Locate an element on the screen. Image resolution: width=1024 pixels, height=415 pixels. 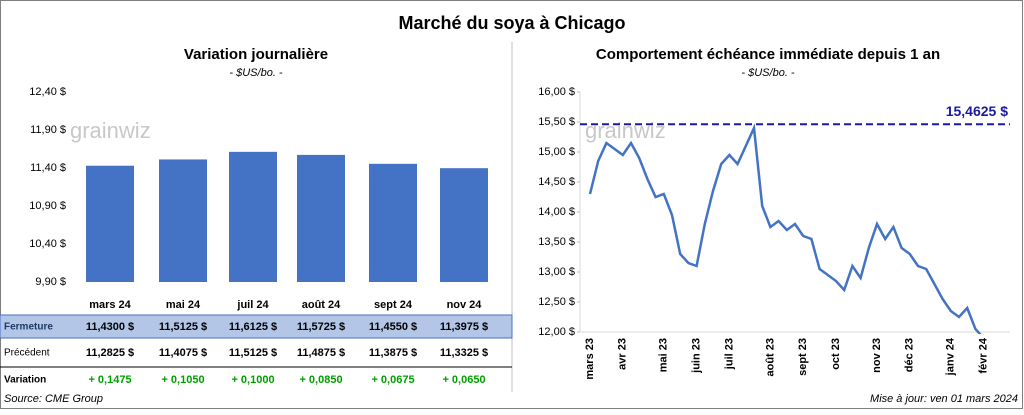
table-cell: 11,5725 $ is located at coordinates (321, 327).